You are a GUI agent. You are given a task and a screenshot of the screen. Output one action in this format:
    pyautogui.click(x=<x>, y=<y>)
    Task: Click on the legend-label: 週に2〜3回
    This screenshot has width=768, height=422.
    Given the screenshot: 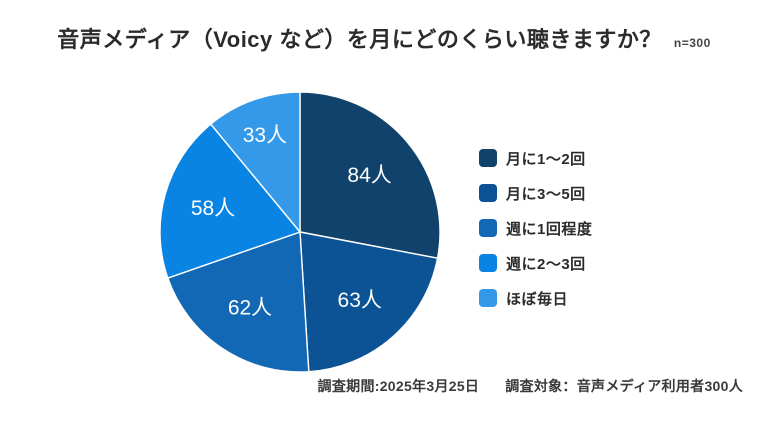 What is the action you would take?
    pyautogui.click(x=546, y=264)
    